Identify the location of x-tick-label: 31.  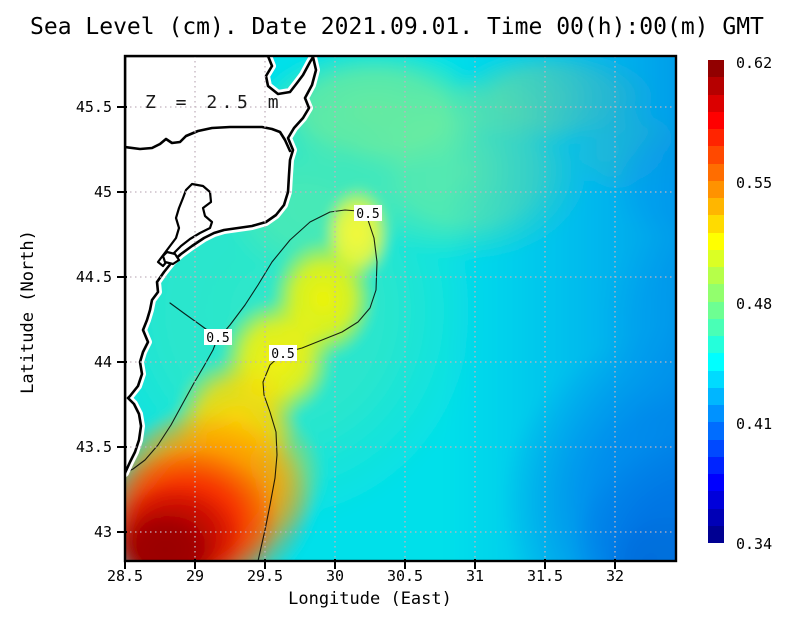
(475, 576).